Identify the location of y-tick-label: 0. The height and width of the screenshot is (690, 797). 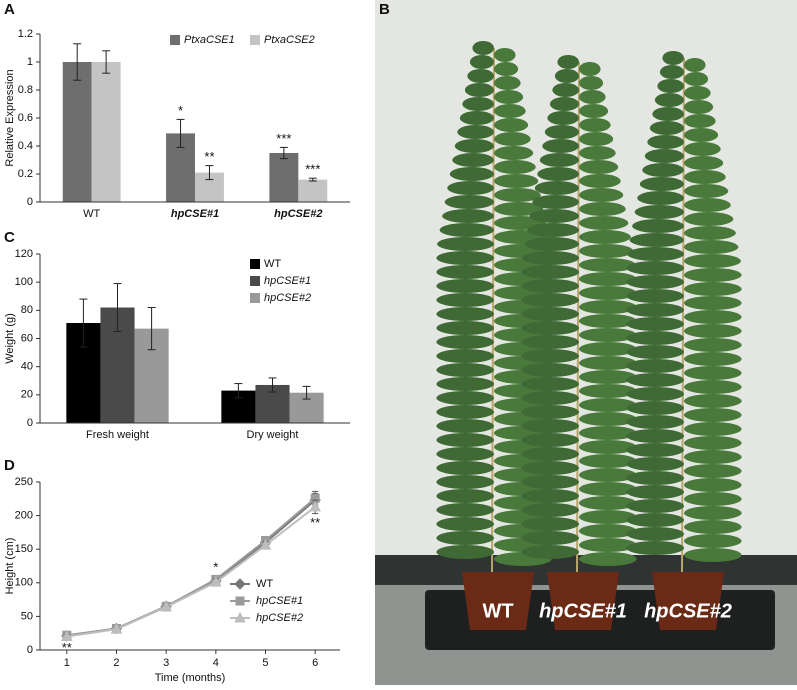
(30, 650).